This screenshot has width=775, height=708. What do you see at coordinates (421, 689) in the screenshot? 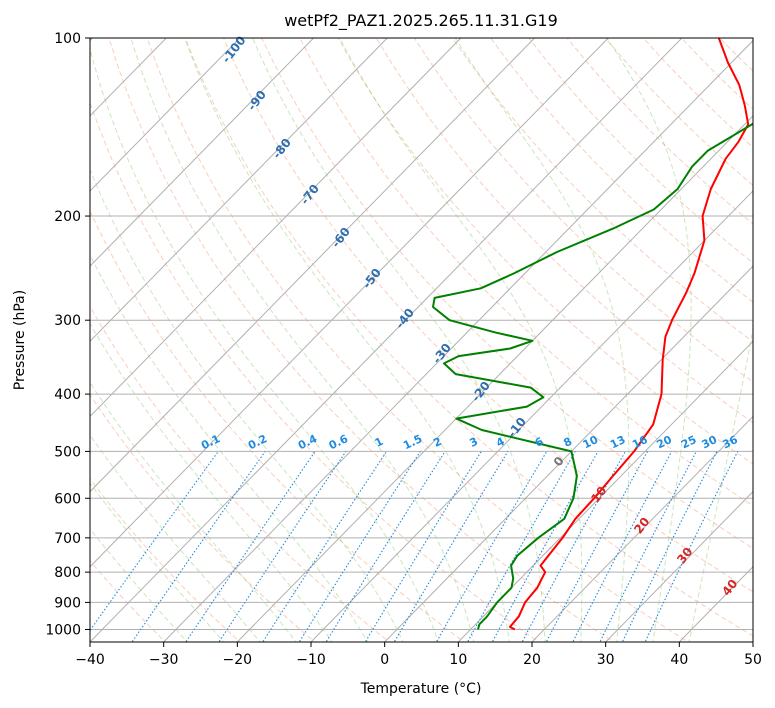
I see `x-axis-label: Temperature (°C)` at bounding box center [421, 689].